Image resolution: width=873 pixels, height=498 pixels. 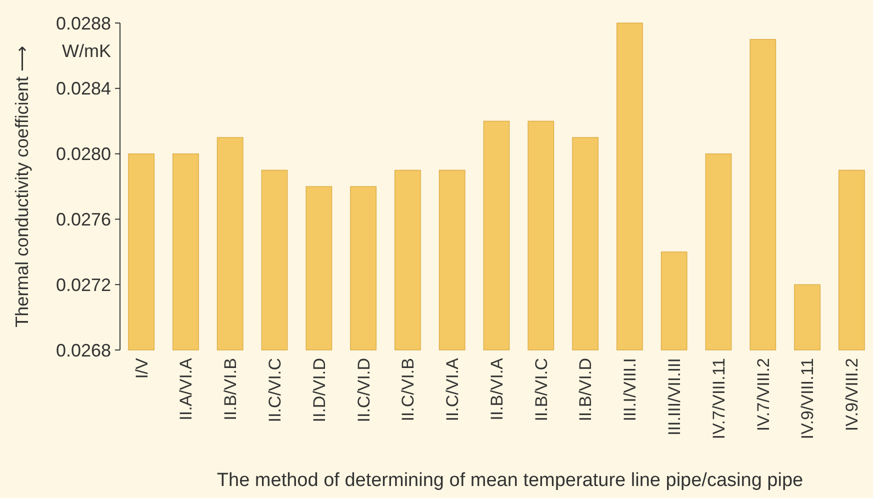 What do you see at coordinates (718, 399) in the screenshot?
I see `x-tick-label: IV.7/VIII.11` at bounding box center [718, 399].